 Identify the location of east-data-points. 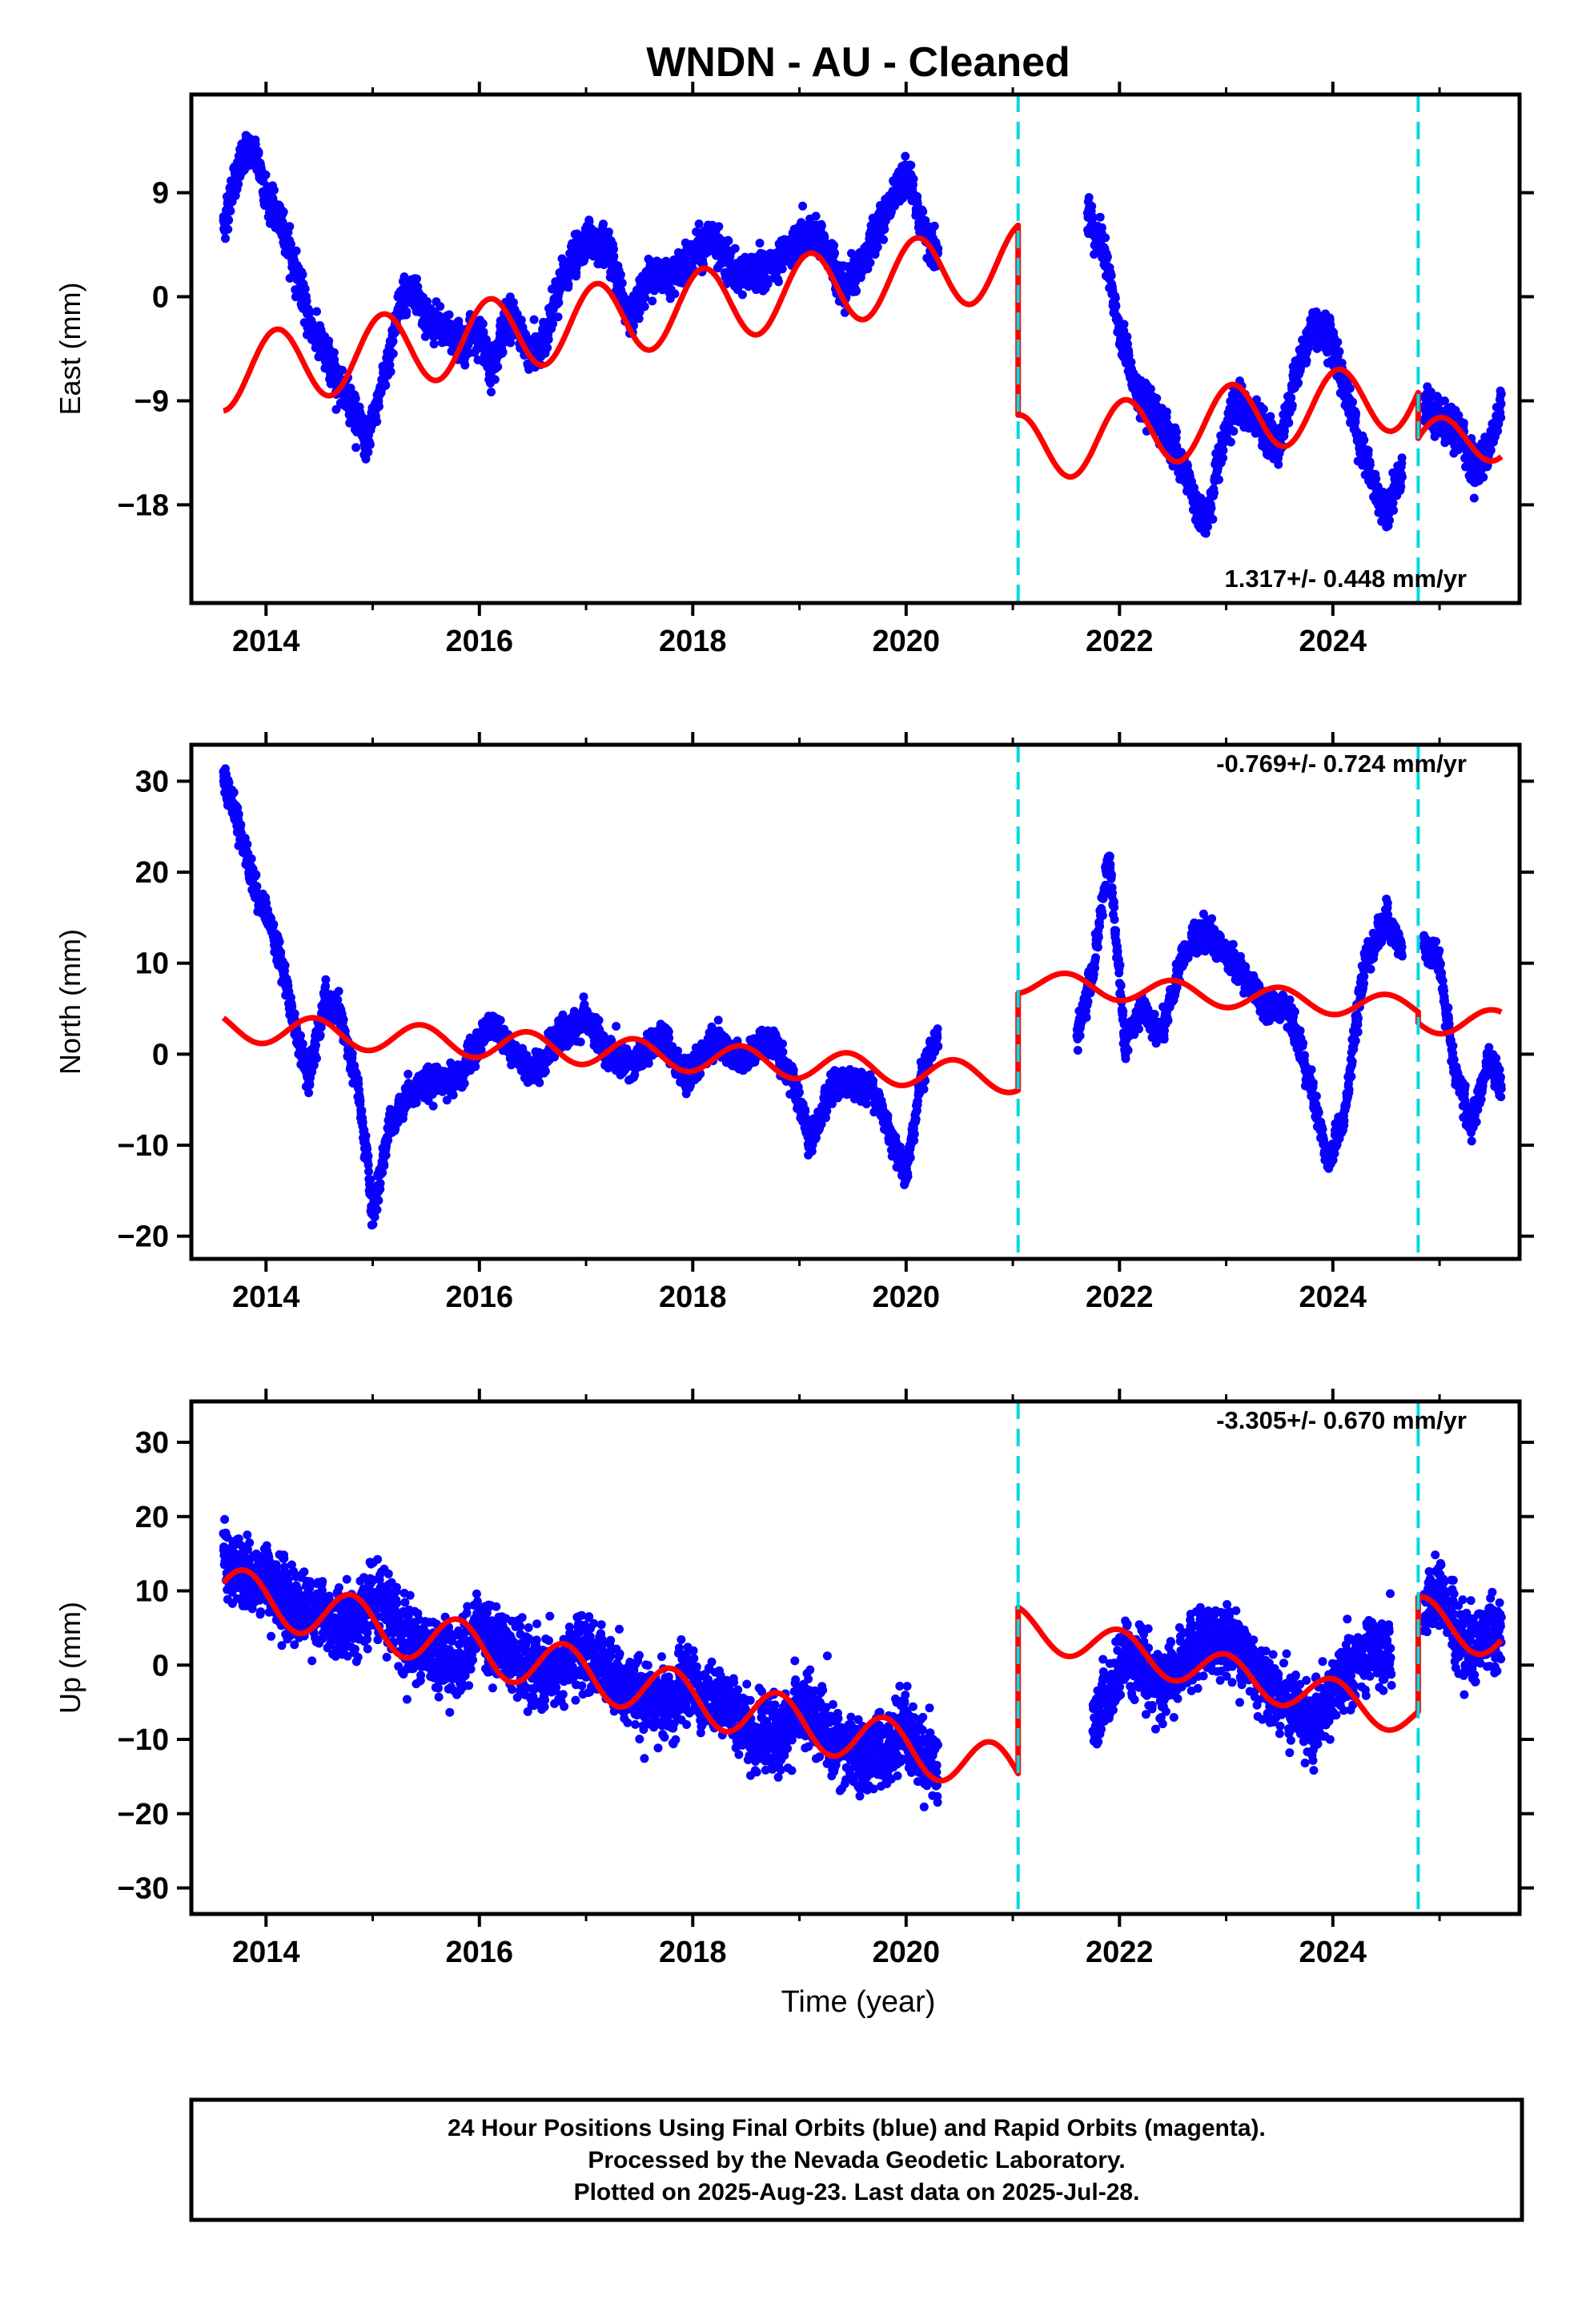
(863, 334).